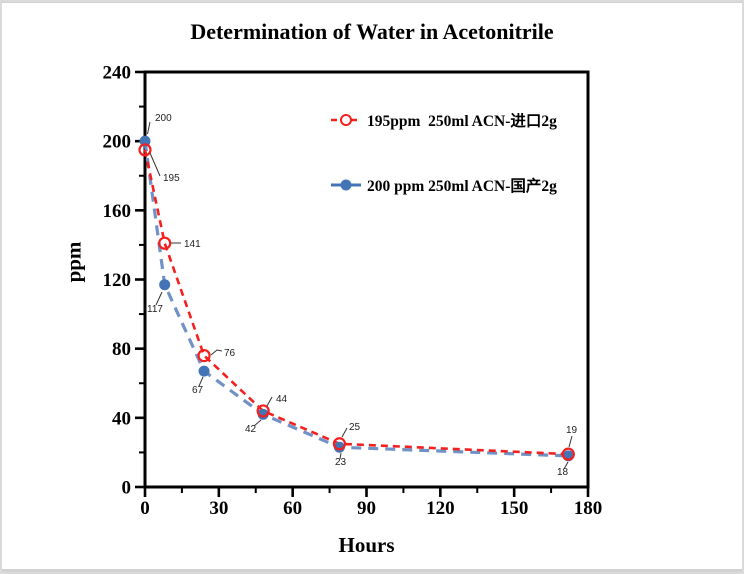 This screenshot has height=574, width=744. What do you see at coordinates (346, 120) in the screenshot?
I see `legend-marker-open-circle-icon` at bounding box center [346, 120].